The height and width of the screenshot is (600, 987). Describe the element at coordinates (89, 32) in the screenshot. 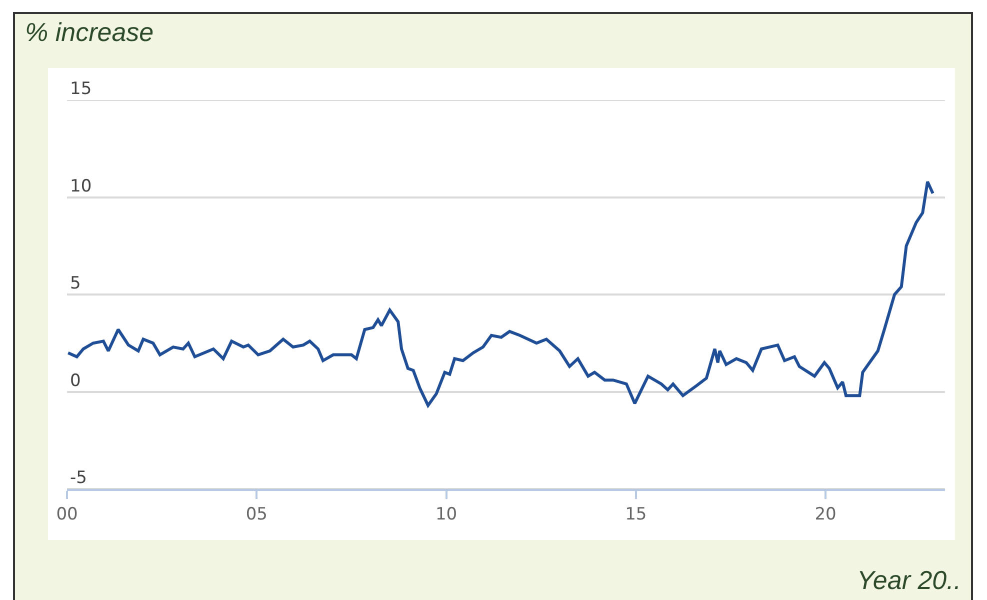

I see `y-axis-title: % increase` at that location.